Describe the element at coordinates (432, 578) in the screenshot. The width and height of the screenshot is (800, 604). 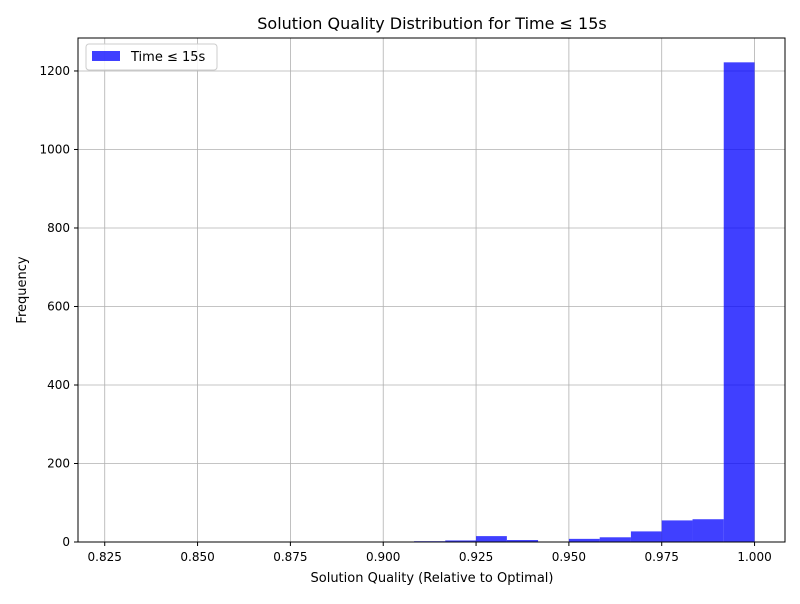
I see `x-axis-label: Solution Quality (Relative to Optimal)` at that location.